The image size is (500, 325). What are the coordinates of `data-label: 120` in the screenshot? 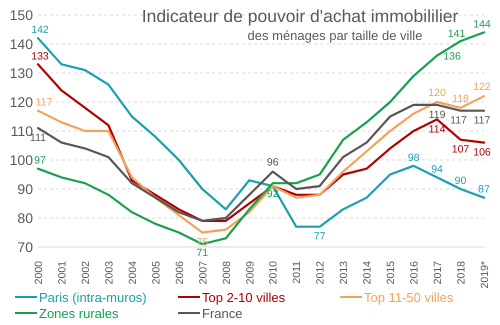 It's located at (437, 93).